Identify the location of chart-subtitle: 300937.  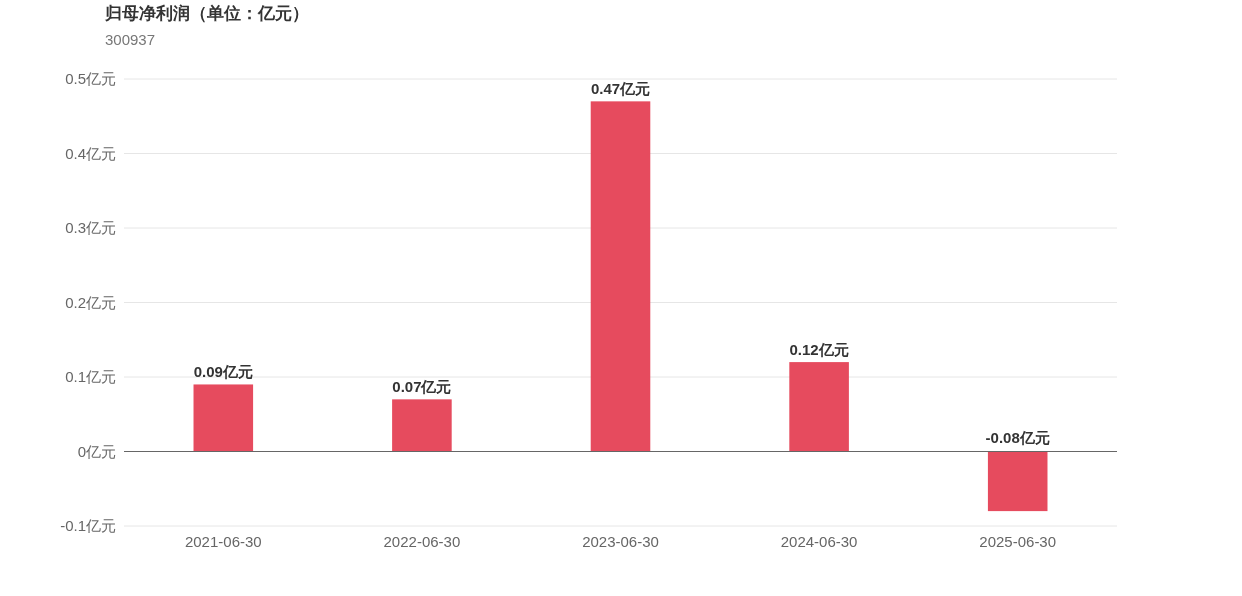
(130, 39).